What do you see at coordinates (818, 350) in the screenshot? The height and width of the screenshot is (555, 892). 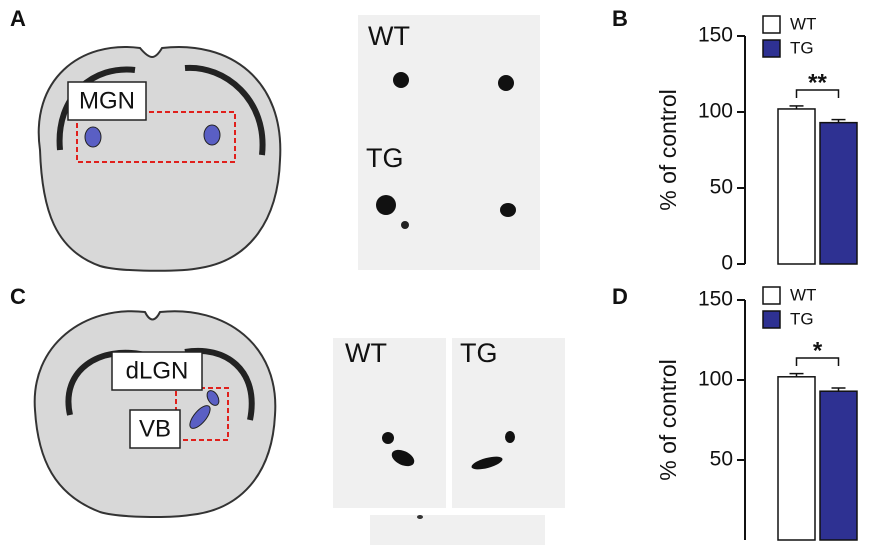 I see `significance-label: *` at bounding box center [818, 350].